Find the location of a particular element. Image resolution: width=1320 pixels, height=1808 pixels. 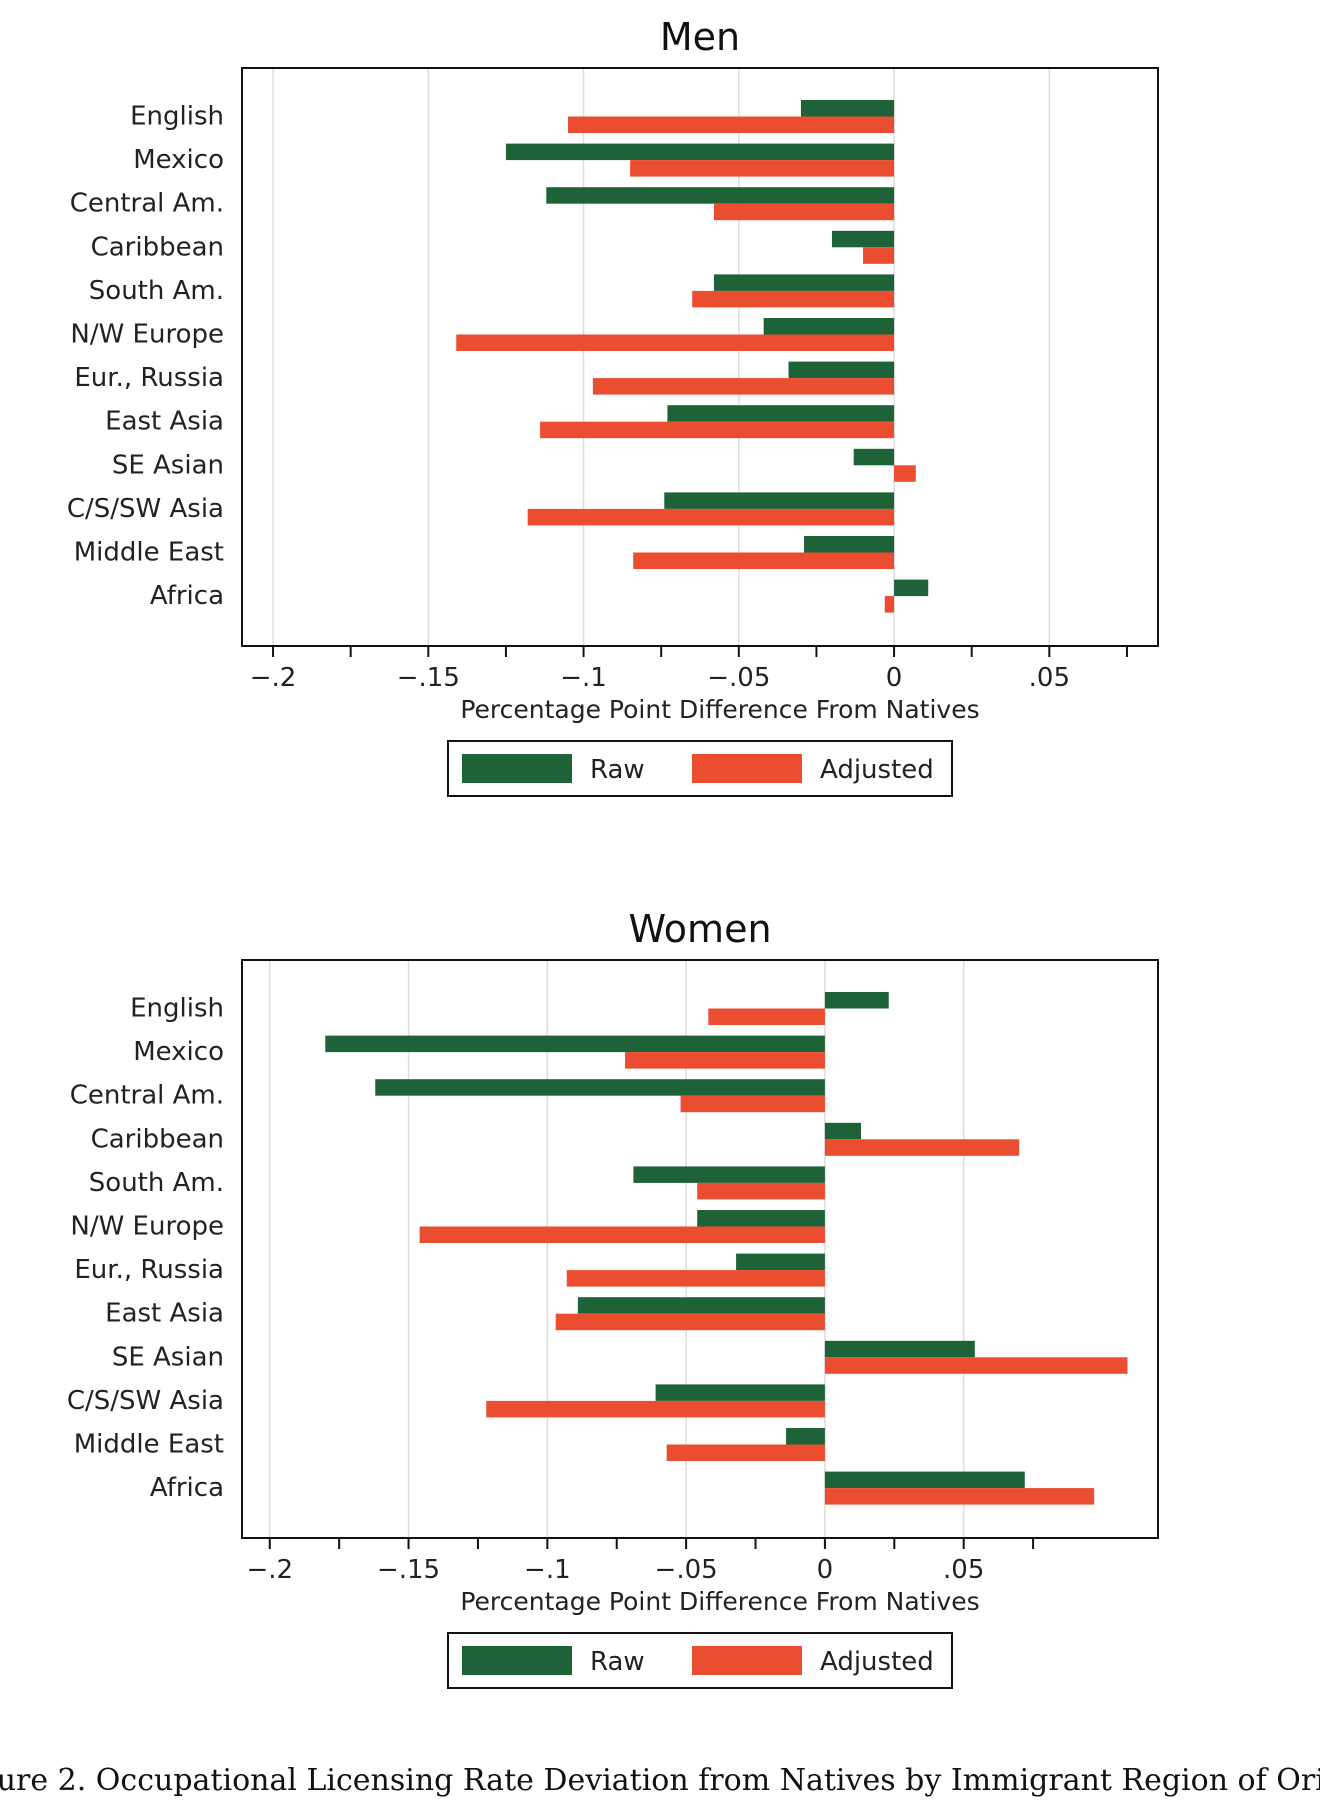

men-bar-raw-n-w-europe is located at coordinates (829, 326).